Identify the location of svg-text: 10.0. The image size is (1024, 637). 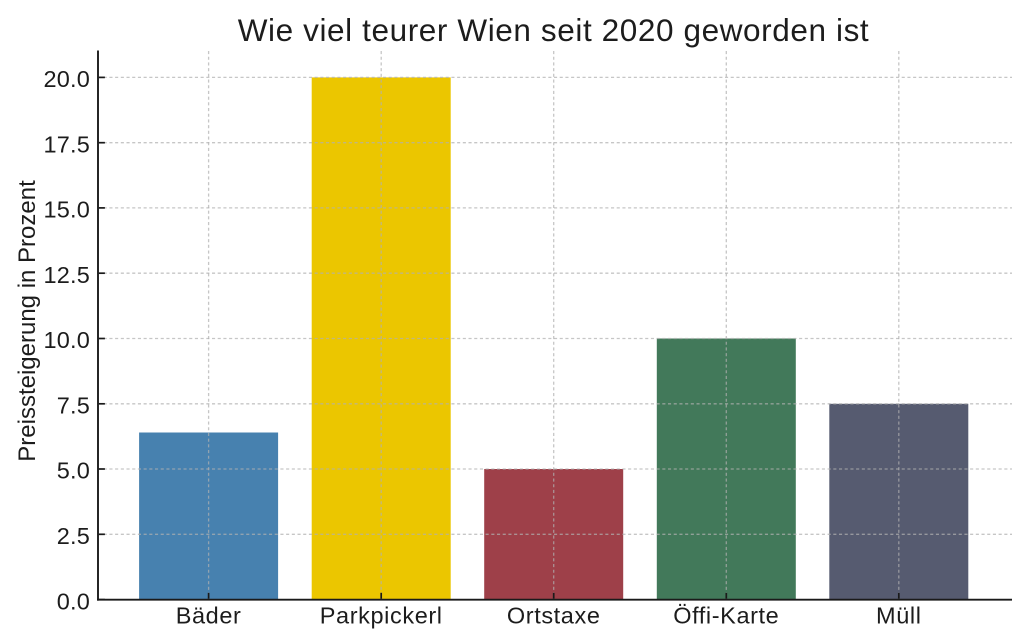
(66, 340).